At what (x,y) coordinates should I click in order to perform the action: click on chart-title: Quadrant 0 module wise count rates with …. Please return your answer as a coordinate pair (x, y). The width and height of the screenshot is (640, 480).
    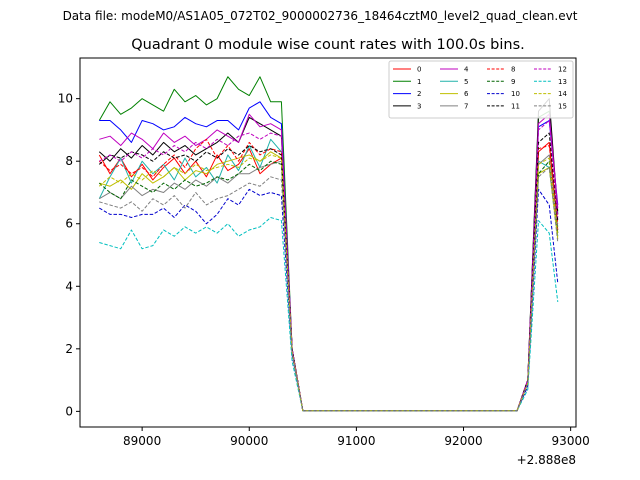
    Looking at the image, I should click on (328, 45).